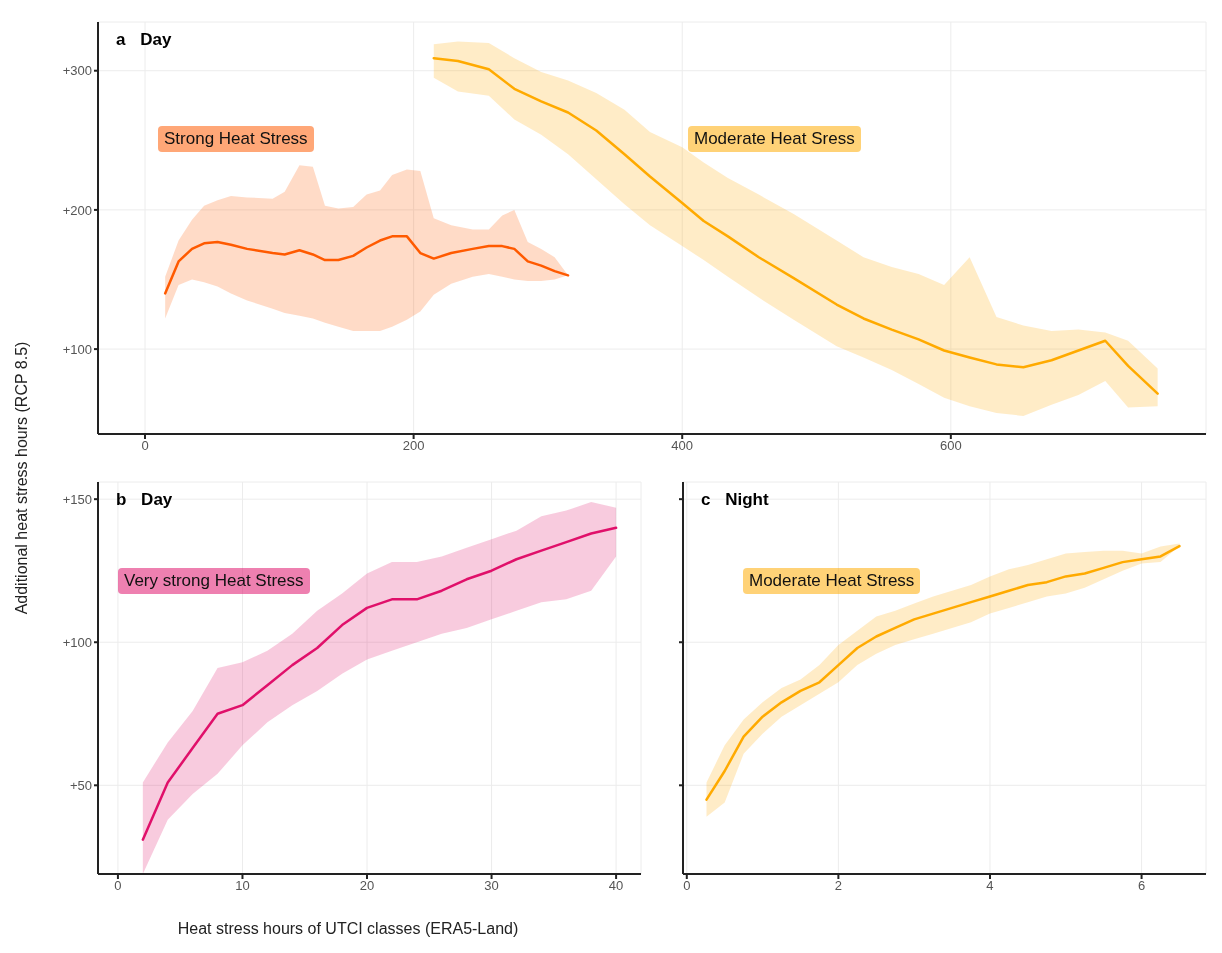 Image resolution: width=1222 pixels, height=953 pixels. What do you see at coordinates (682, 446) in the screenshot?
I see `x-tick-label: 400` at bounding box center [682, 446].